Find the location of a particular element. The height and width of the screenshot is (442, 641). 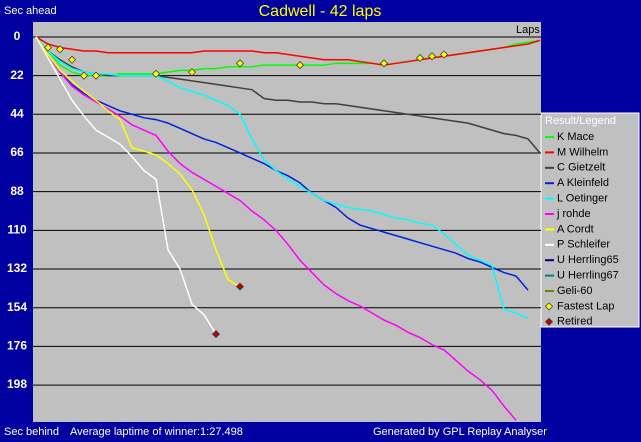

legend-label: Geli-60 is located at coordinates (574, 291).